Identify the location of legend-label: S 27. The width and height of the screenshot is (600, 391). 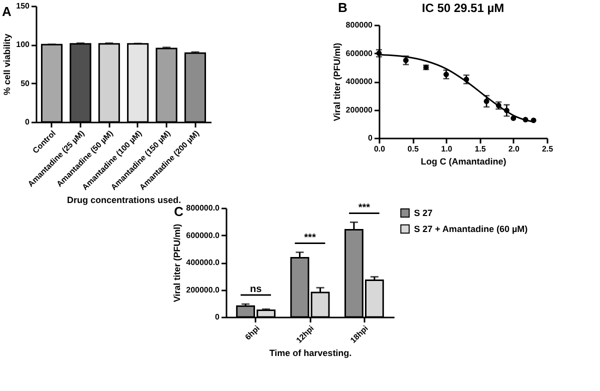
(423, 213).